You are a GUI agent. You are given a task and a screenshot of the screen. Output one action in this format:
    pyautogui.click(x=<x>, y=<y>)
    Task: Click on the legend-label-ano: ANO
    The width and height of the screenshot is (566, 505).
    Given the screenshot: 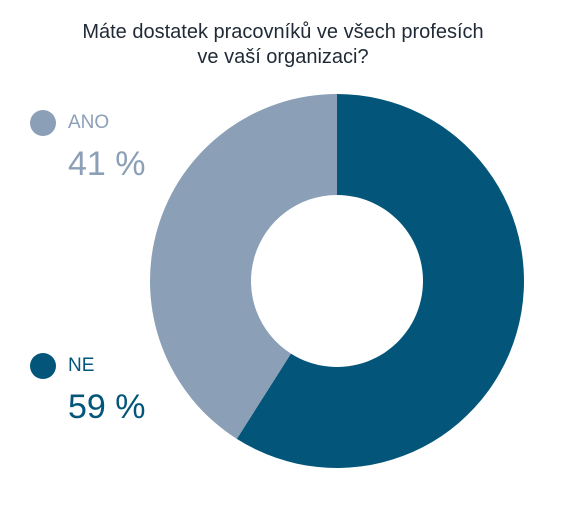 What is the action you would take?
    pyautogui.click(x=89, y=122)
    